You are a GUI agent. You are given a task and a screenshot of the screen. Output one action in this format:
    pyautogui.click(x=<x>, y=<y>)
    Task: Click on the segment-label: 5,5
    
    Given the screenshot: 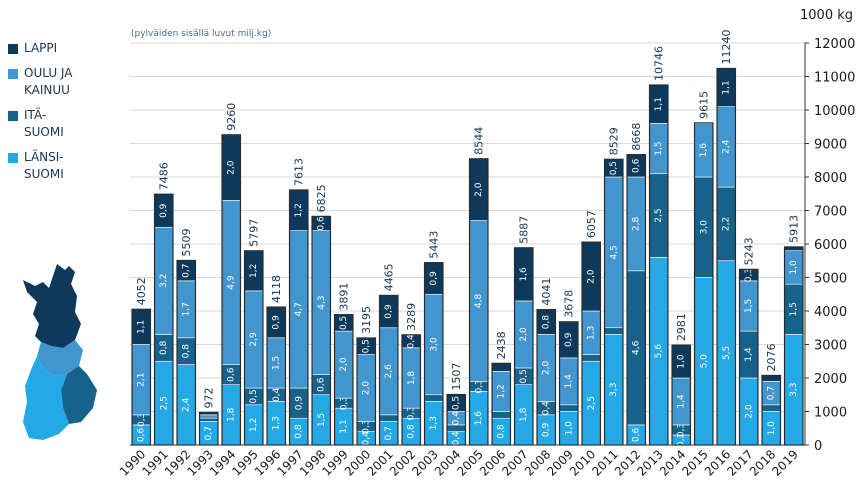 What is the action you would take?
    pyautogui.click(x=727, y=353)
    